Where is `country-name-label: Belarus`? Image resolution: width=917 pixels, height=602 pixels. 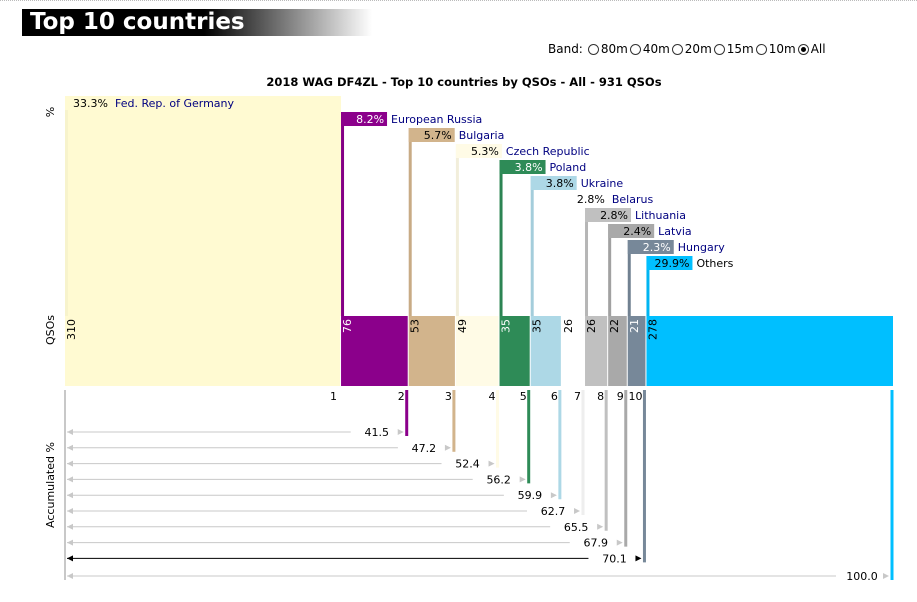 country-name-label: Belarus is located at coordinates (633, 199).